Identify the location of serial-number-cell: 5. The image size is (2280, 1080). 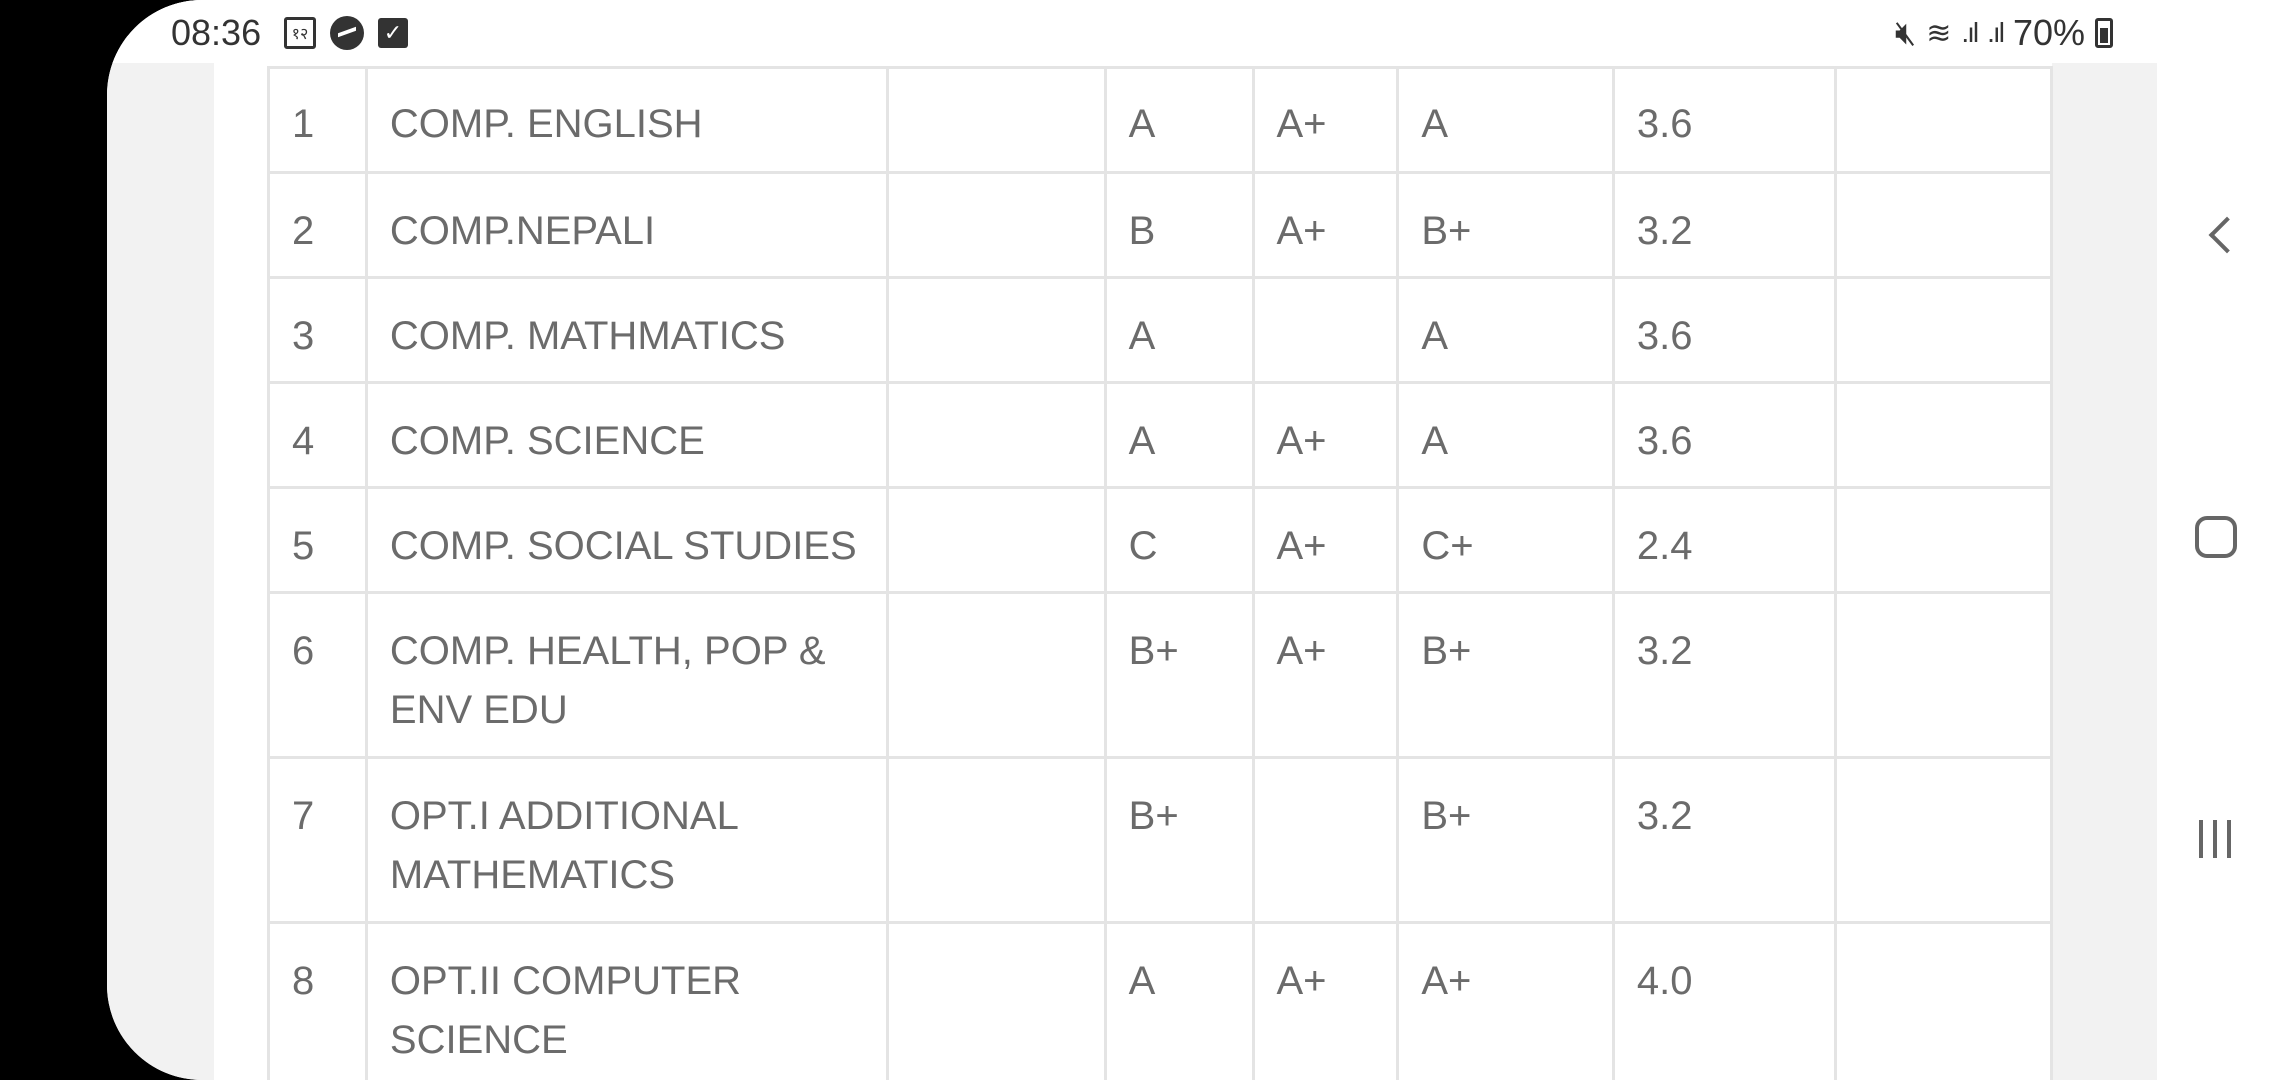
(317, 540).